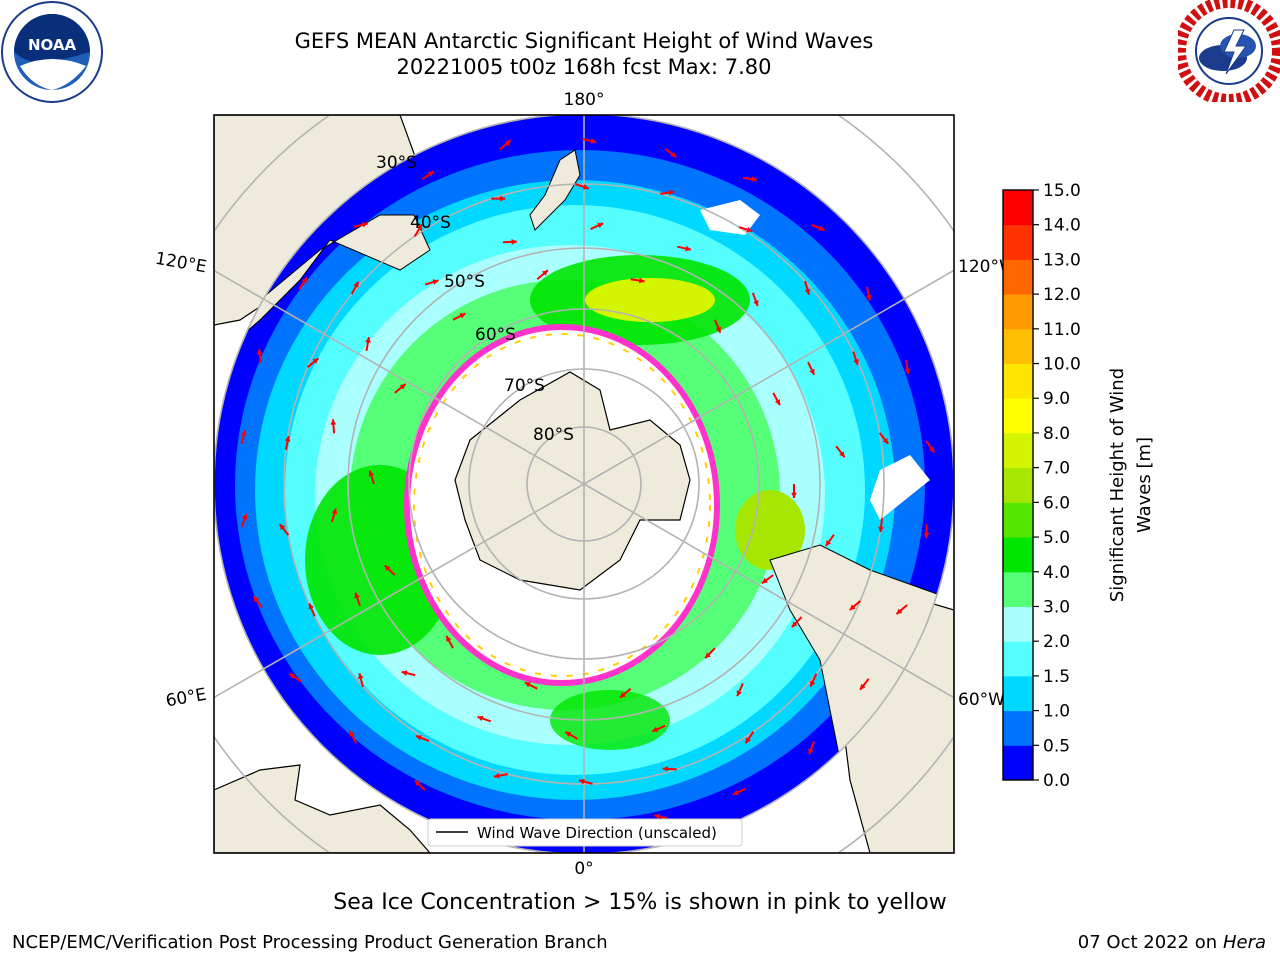 This screenshot has width=1280, height=960. Describe the element at coordinates (1062, 295) in the screenshot. I see `colorbar-tick-label: 12.0` at that location.